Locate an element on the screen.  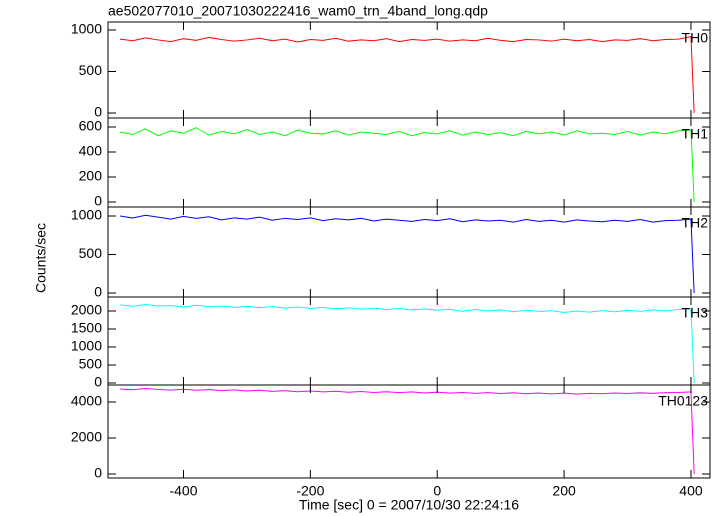
panel-label: TH0123 is located at coordinates (683, 401).